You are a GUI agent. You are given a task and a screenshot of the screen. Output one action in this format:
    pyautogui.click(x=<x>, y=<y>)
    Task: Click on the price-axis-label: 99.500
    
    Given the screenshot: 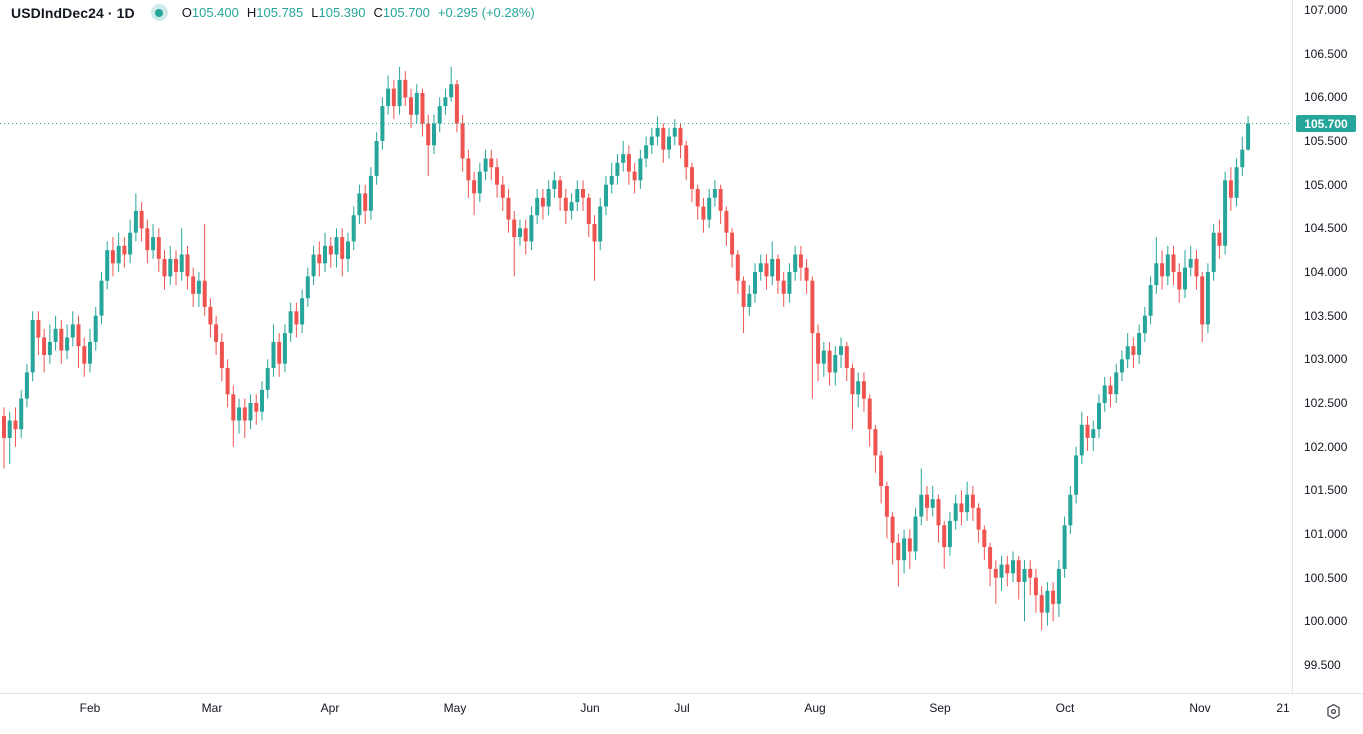 What is the action you would take?
    pyautogui.click(x=1322, y=664)
    